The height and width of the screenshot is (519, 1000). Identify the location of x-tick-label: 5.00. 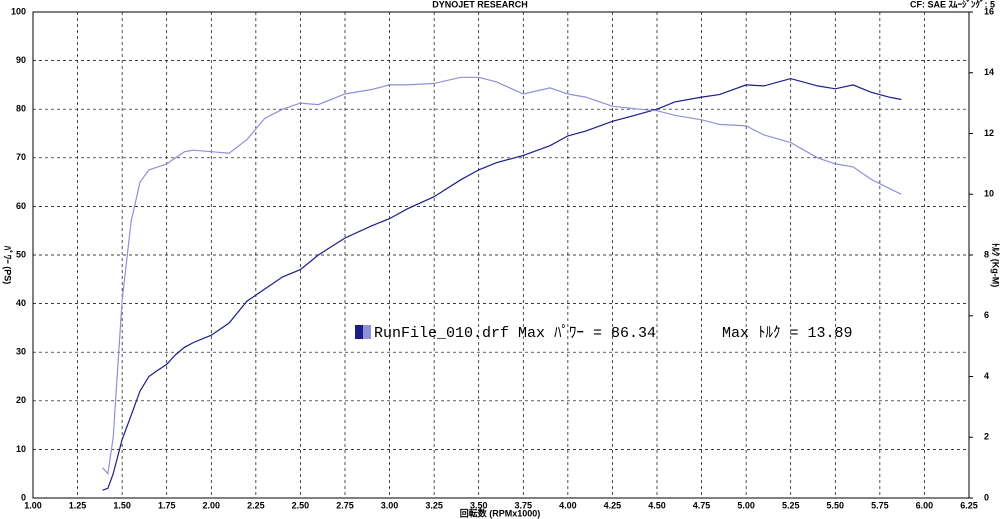
(746, 505).